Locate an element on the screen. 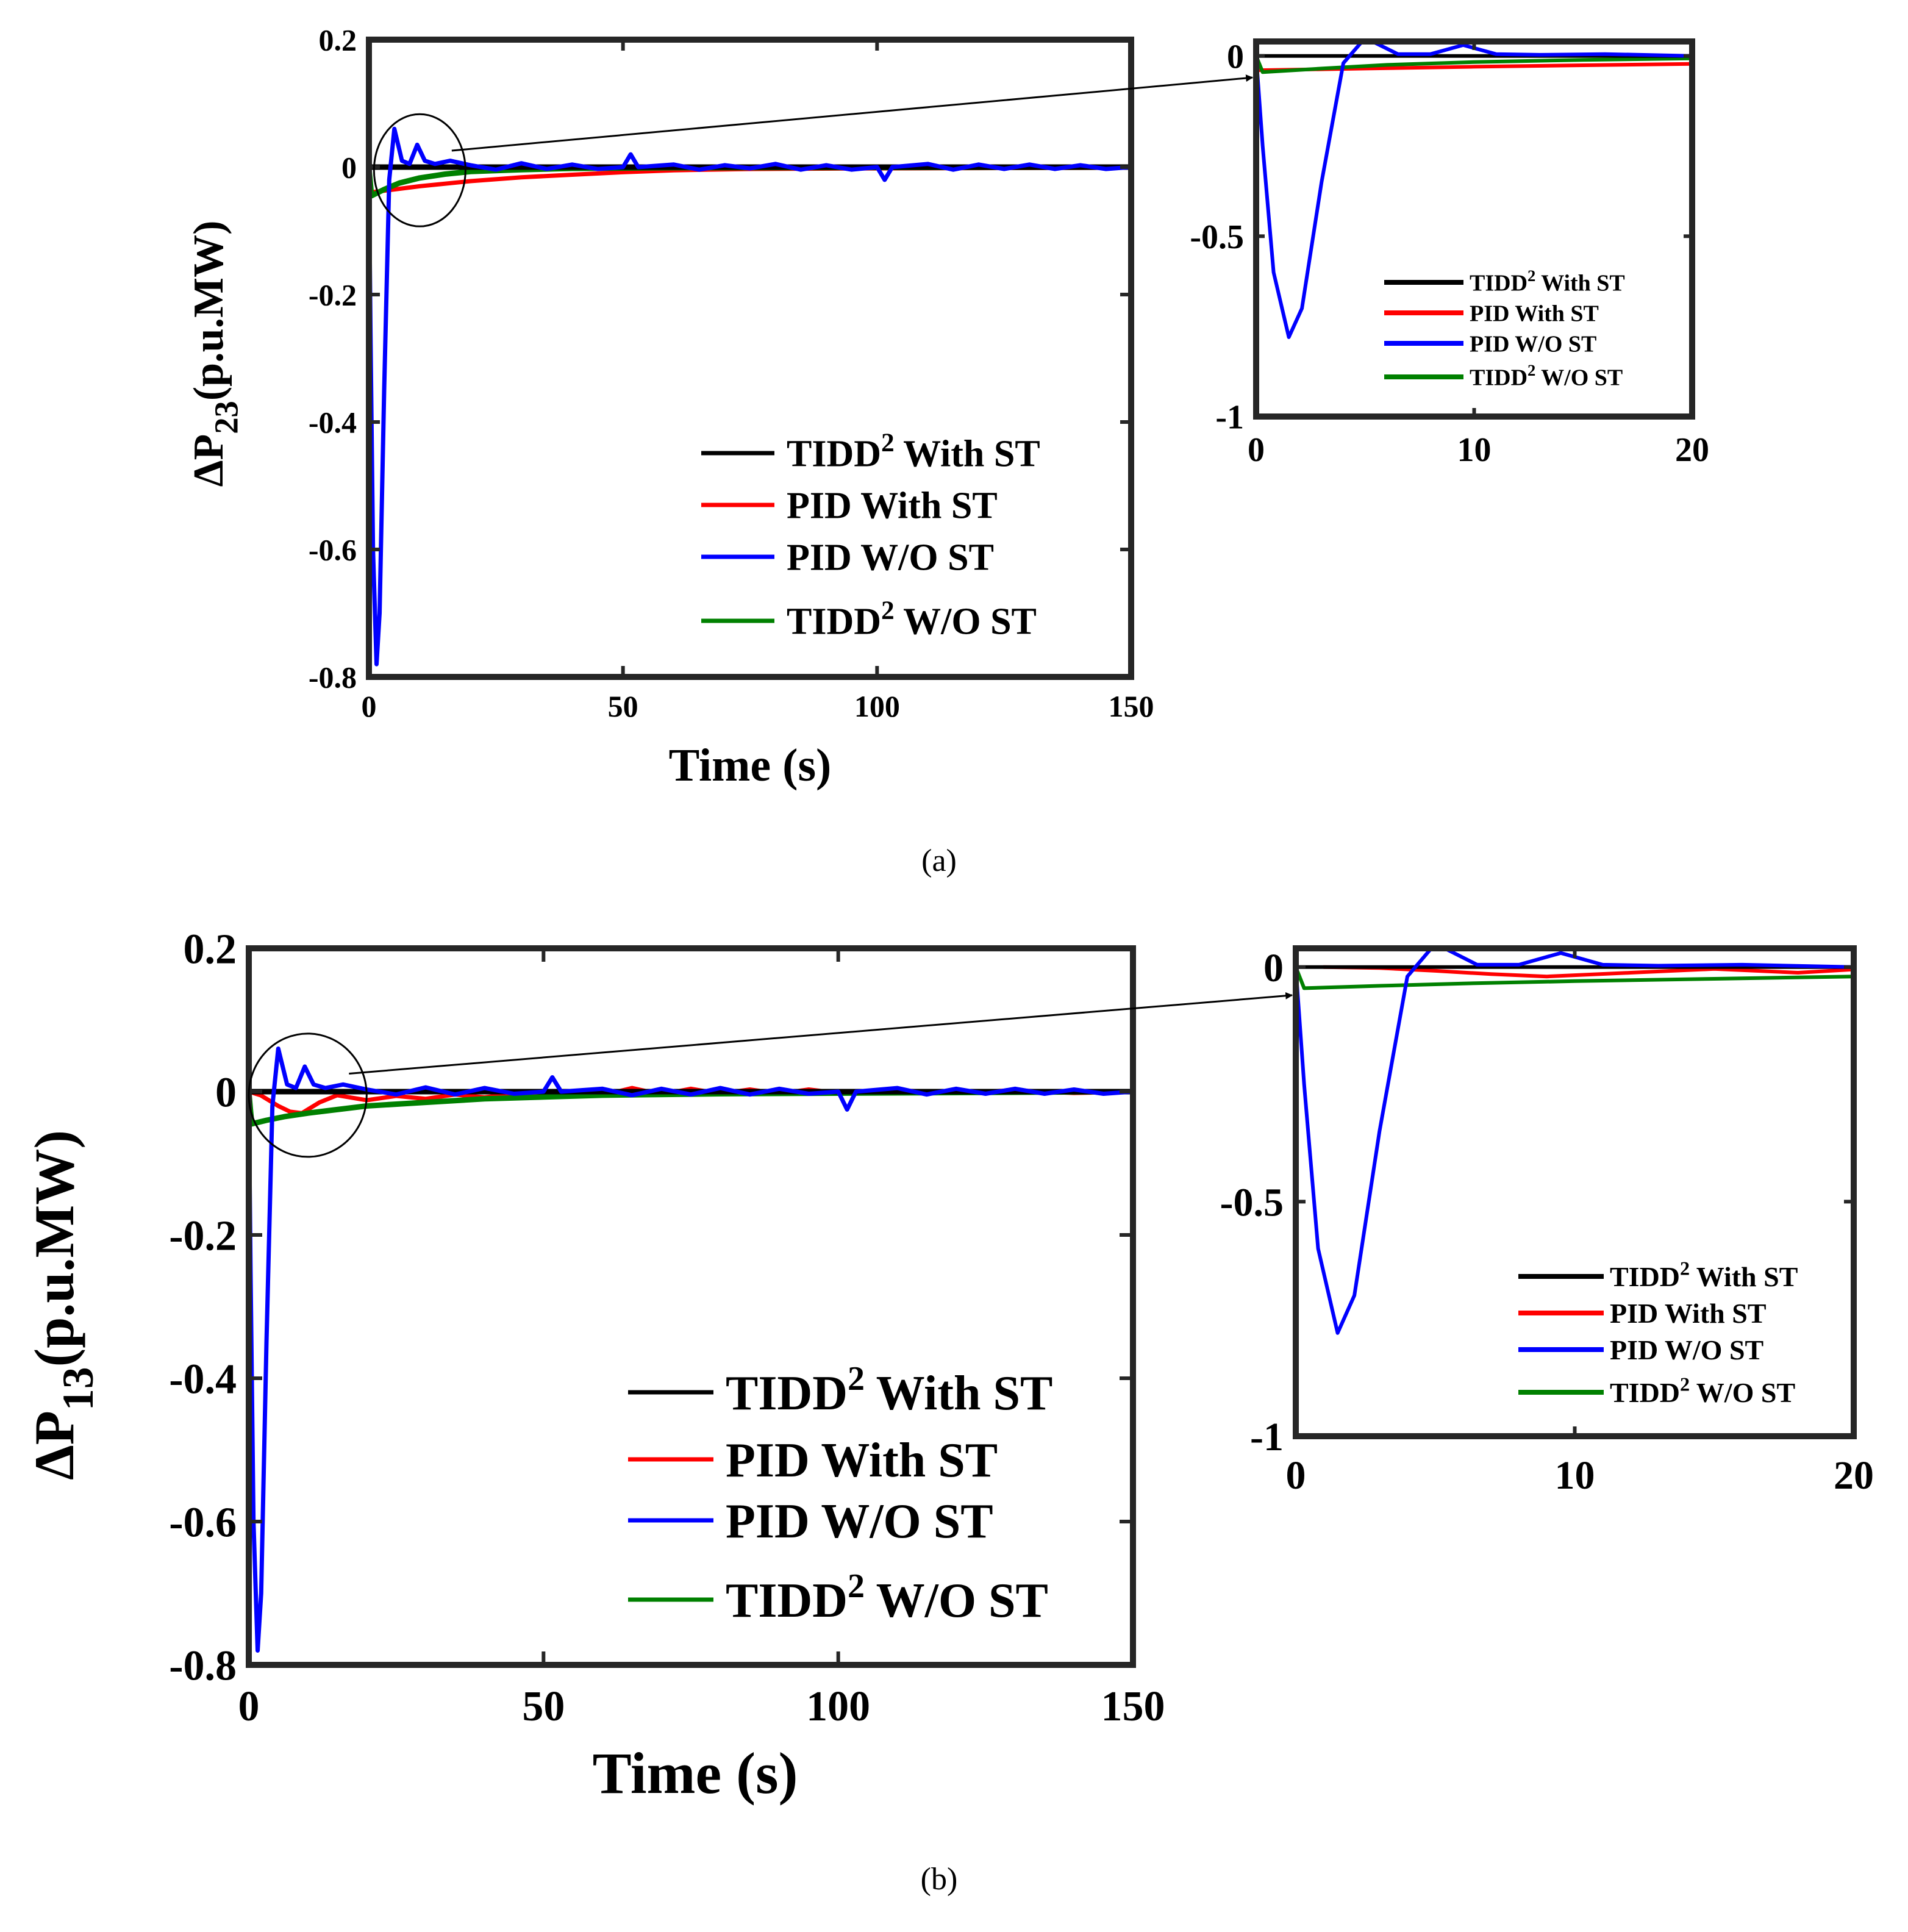 The height and width of the screenshot is (1932, 1908). zoom-arrow is located at coordinates (821, 1033).